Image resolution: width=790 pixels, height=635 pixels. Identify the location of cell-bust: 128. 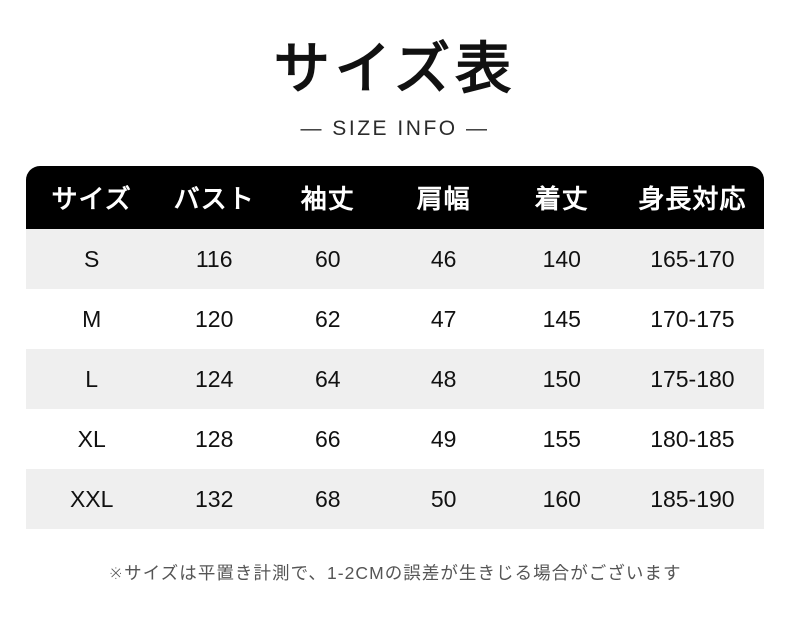
(214, 439).